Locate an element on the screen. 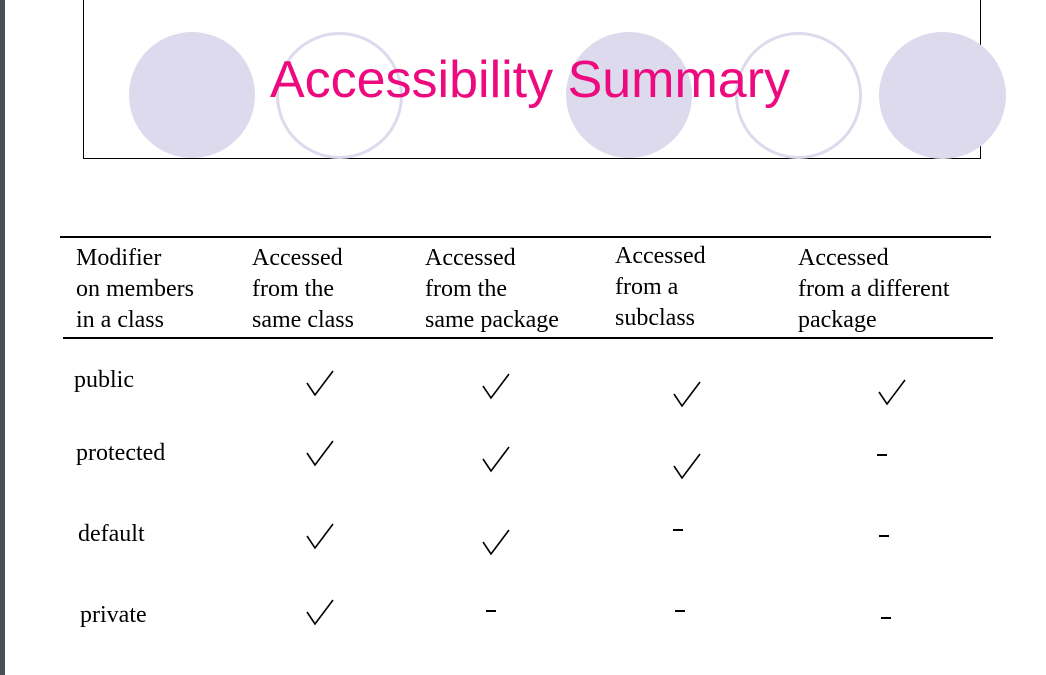 The height and width of the screenshot is (675, 1046). slide-title: Accessibility Summary is located at coordinates (530, 80).